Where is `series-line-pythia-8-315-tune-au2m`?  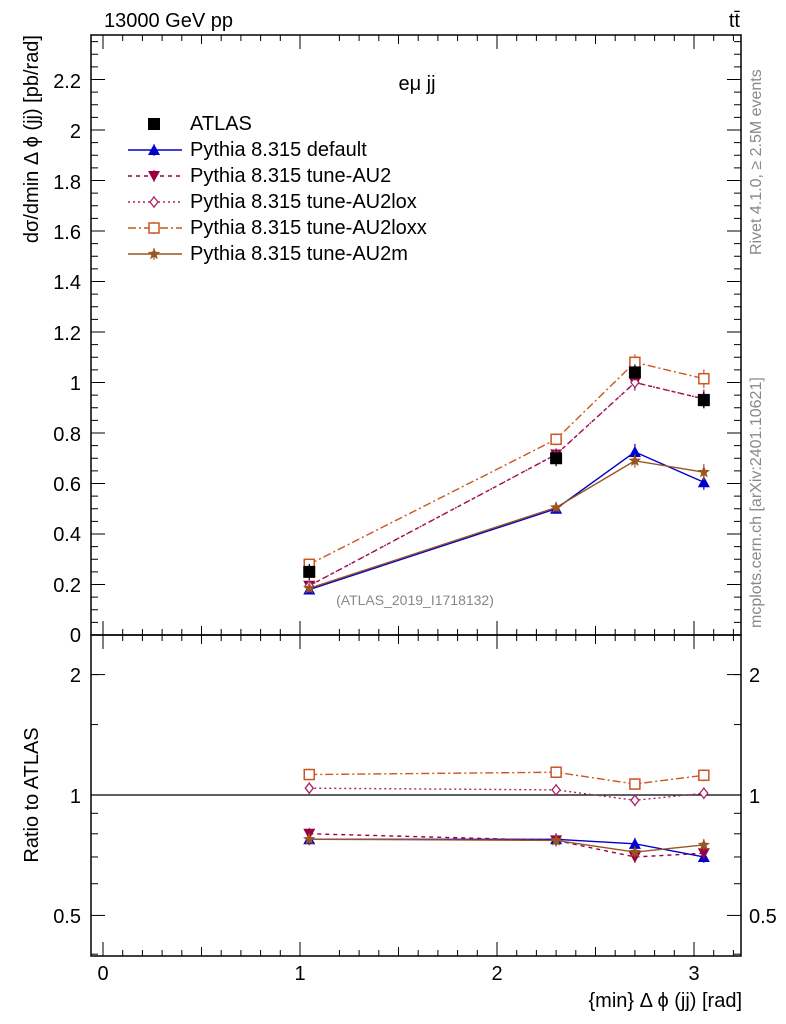 series-line-pythia-8-315-tune-au2m is located at coordinates (506, 524).